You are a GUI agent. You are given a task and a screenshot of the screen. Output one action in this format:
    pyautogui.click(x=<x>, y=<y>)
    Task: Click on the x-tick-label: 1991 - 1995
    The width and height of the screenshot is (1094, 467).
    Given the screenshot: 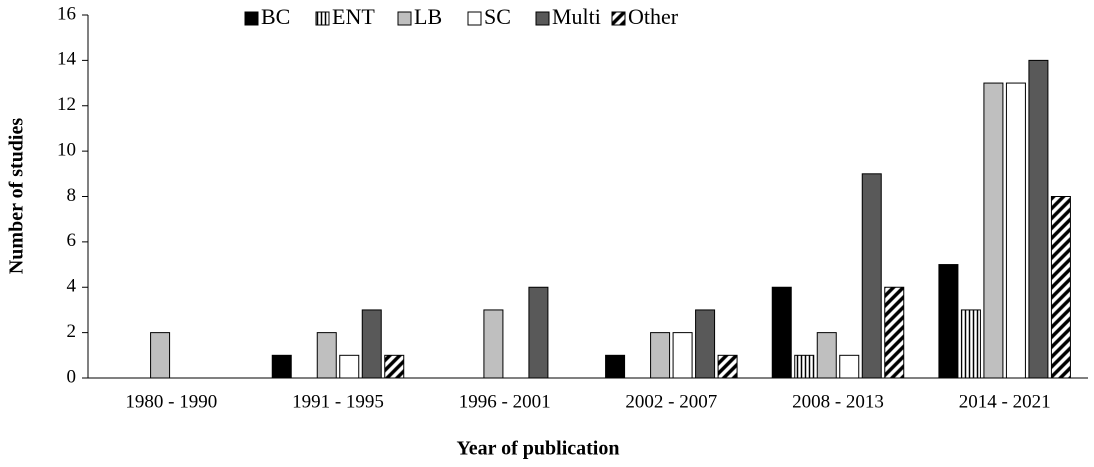 What is the action you would take?
    pyautogui.click(x=338, y=401)
    